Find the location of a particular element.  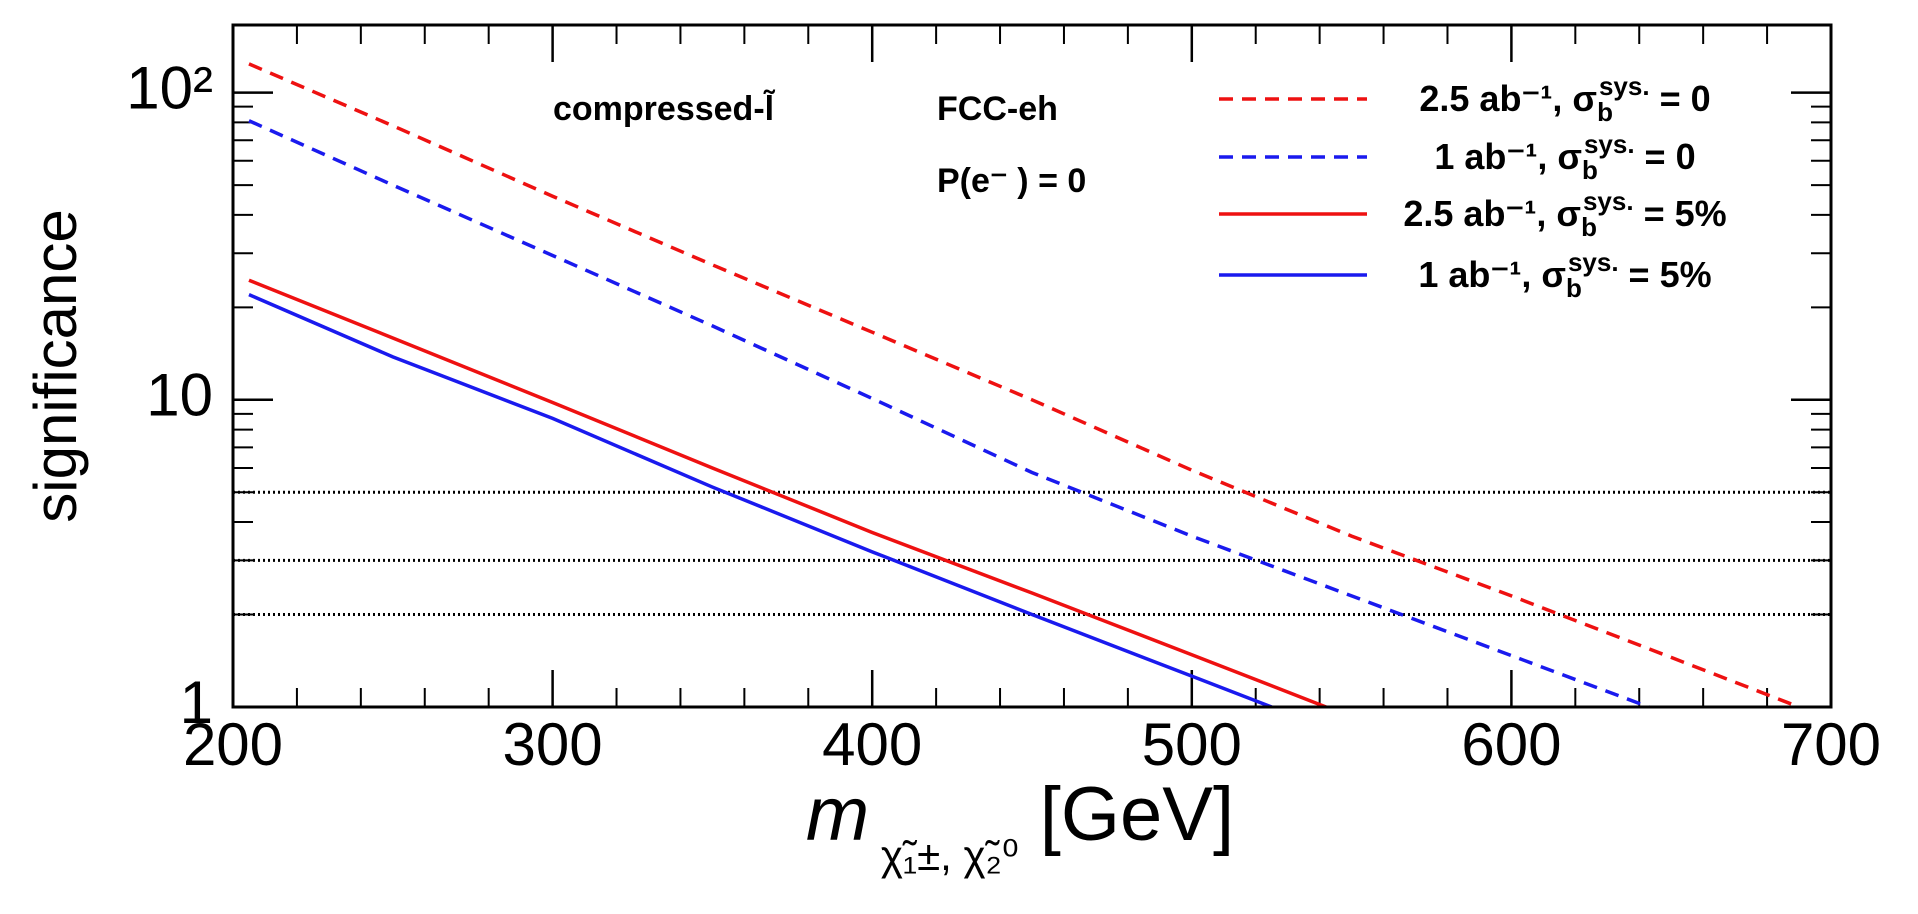

y-axis-label: significance is located at coordinates (55, 366).